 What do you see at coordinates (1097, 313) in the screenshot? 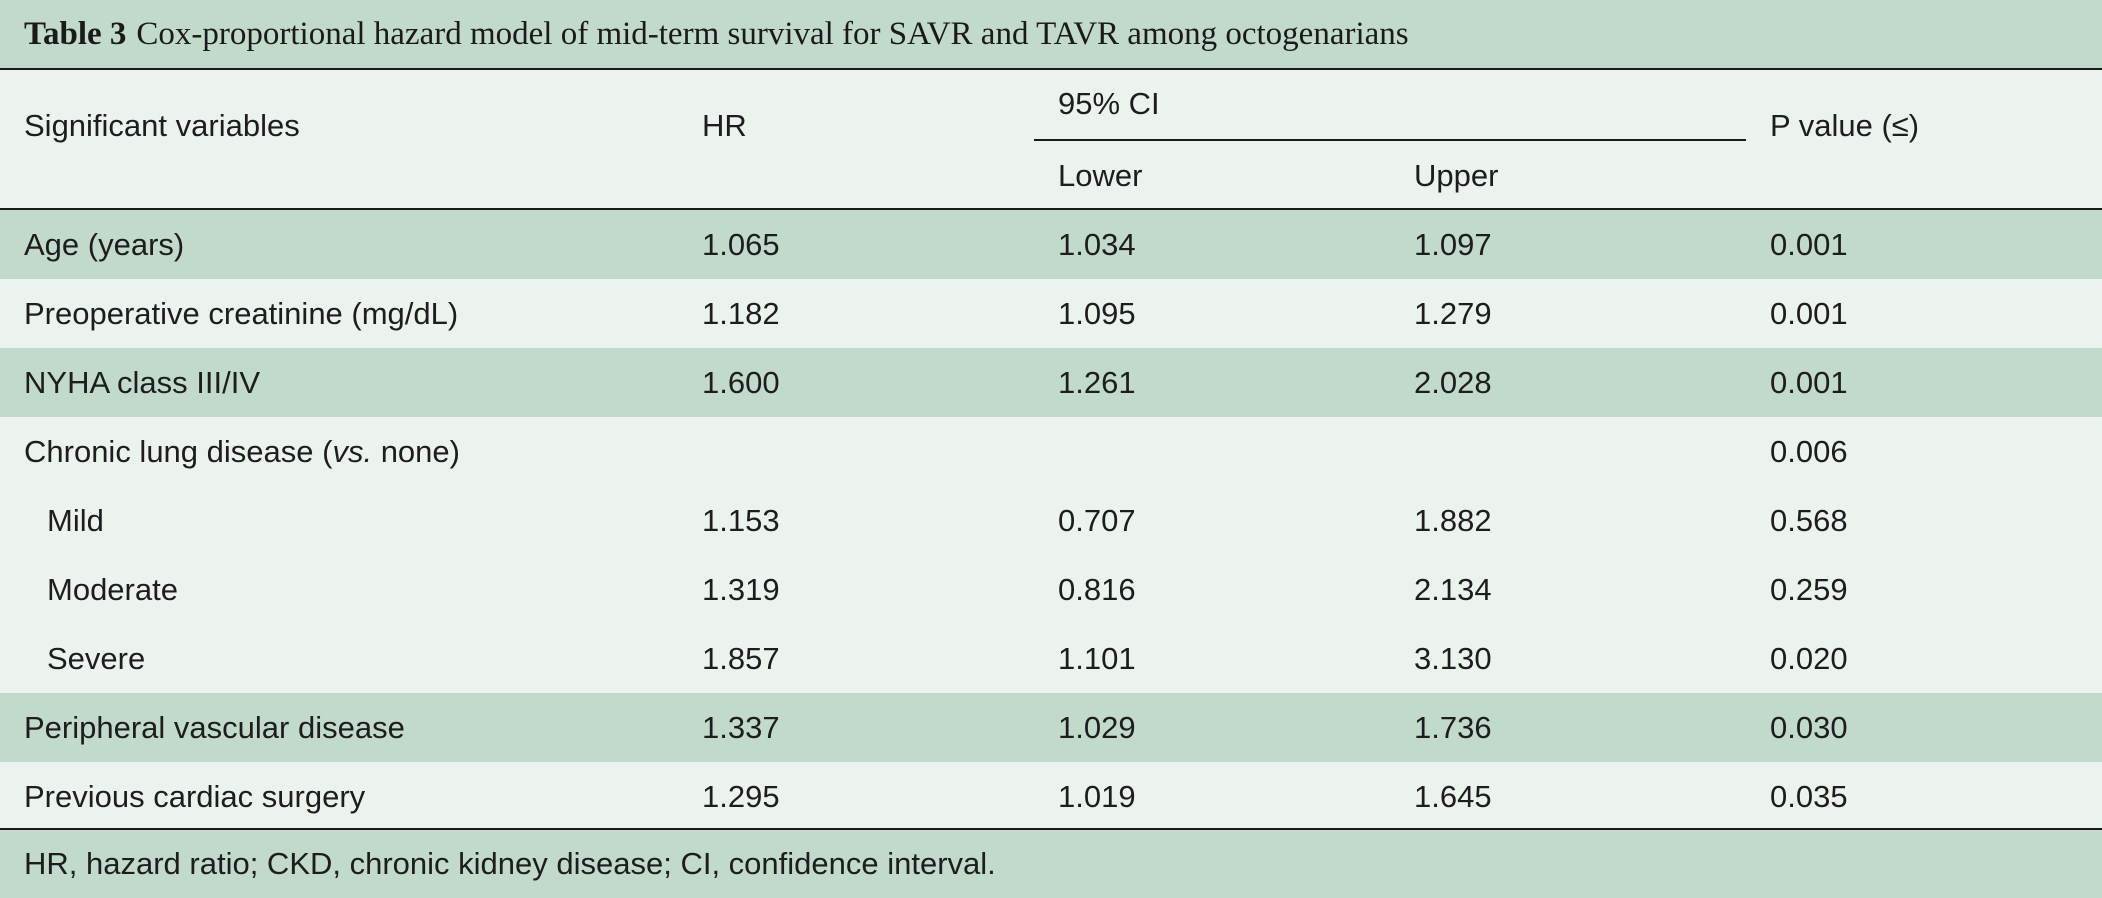
I see `row-lower: 1.095` at bounding box center [1097, 313].